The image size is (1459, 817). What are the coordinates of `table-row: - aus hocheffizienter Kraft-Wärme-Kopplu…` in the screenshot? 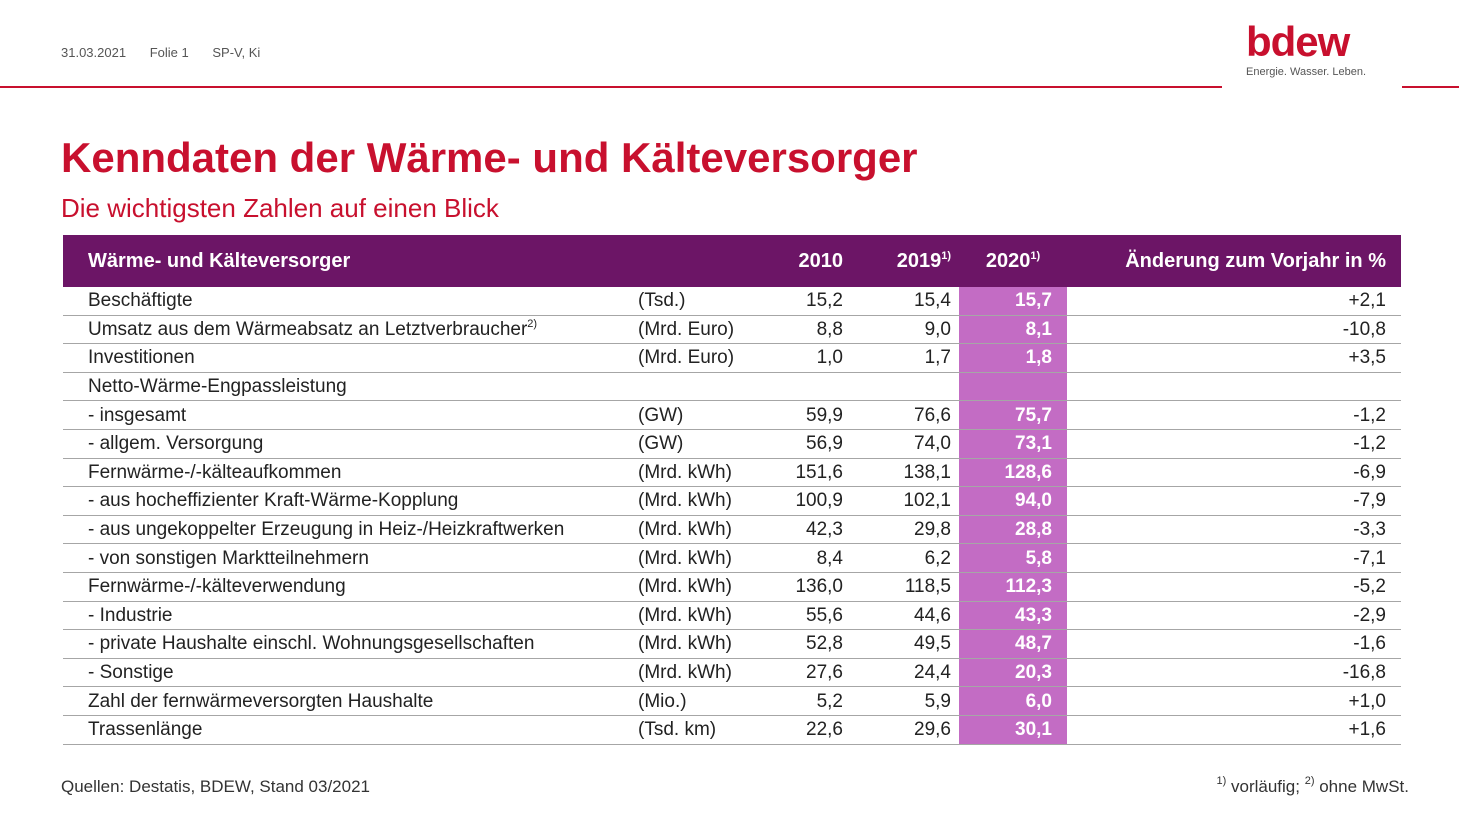 It's located at (732, 501).